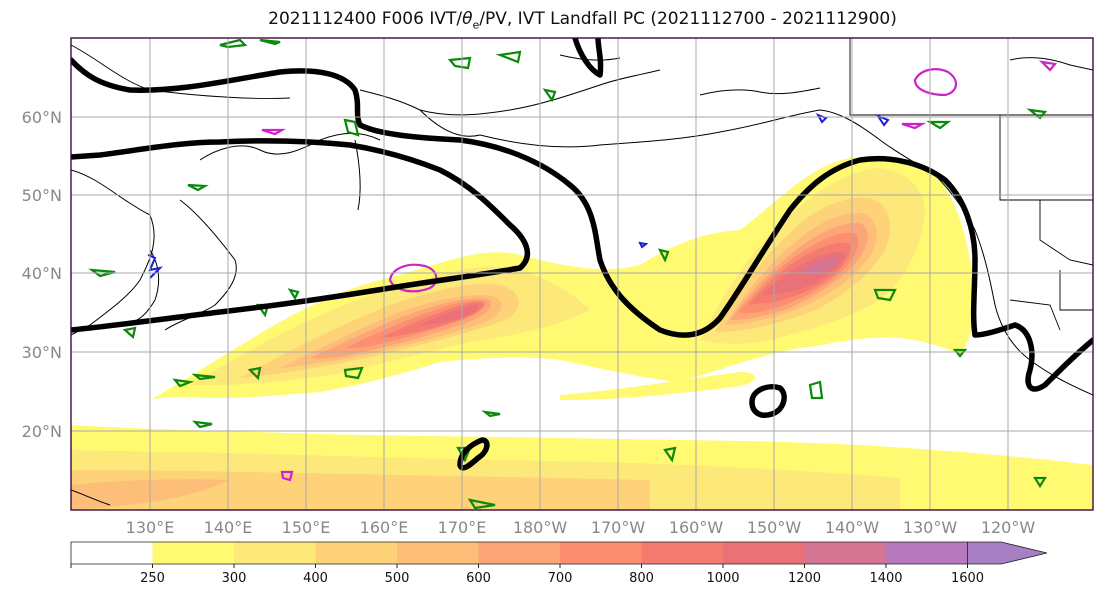 This screenshot has width=1105, height=603. Describe the element at coordinates (722, 578) in the screenshot. I see `colorbar-tick-label: 1000` at that location.